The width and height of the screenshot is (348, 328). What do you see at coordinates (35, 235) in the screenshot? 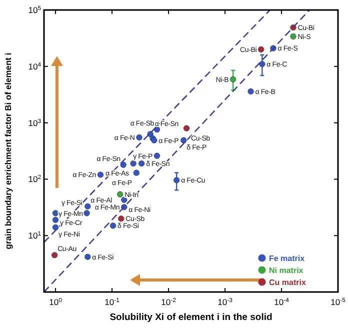
I see `y-tick-label: 10$^{1}$` at bounding box center [35, 235].